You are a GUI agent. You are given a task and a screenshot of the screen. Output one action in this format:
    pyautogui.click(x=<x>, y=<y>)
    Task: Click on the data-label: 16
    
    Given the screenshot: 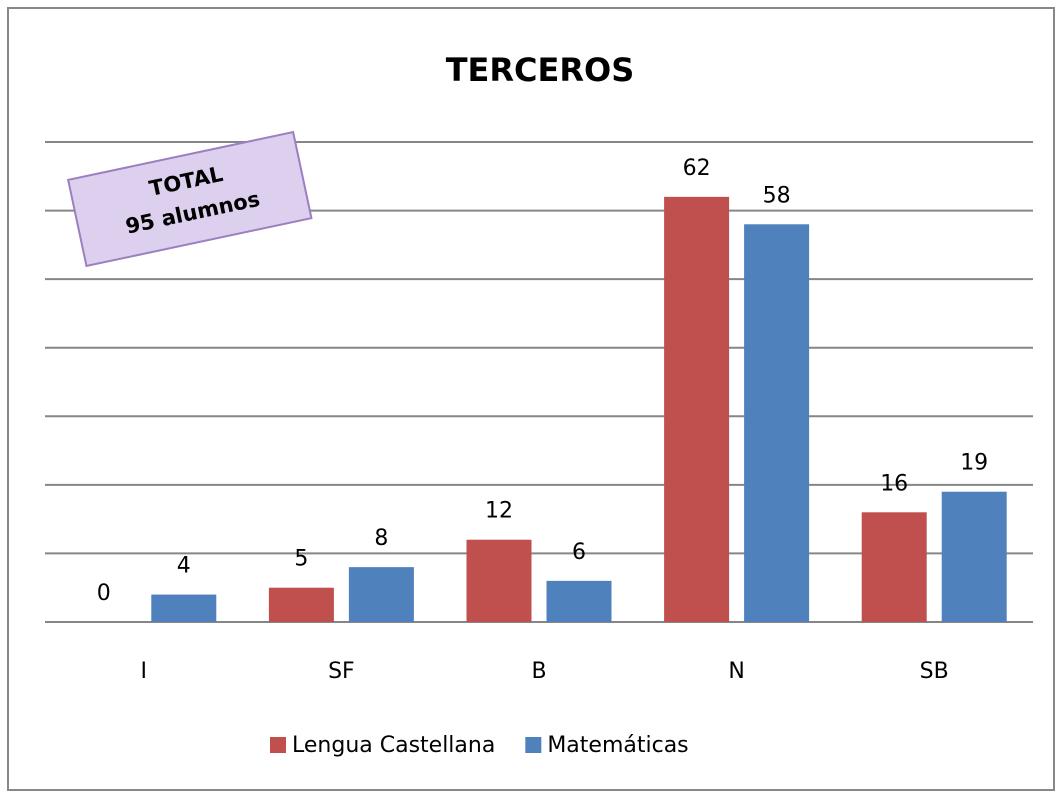 What is the action you would take?
    pyautogui.click(x=894, y=483)
    